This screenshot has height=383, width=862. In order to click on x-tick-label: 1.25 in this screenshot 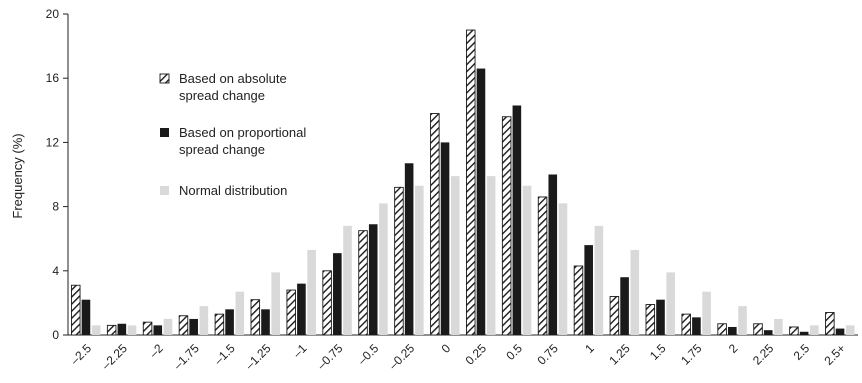, I will do `click(619, 354)`.